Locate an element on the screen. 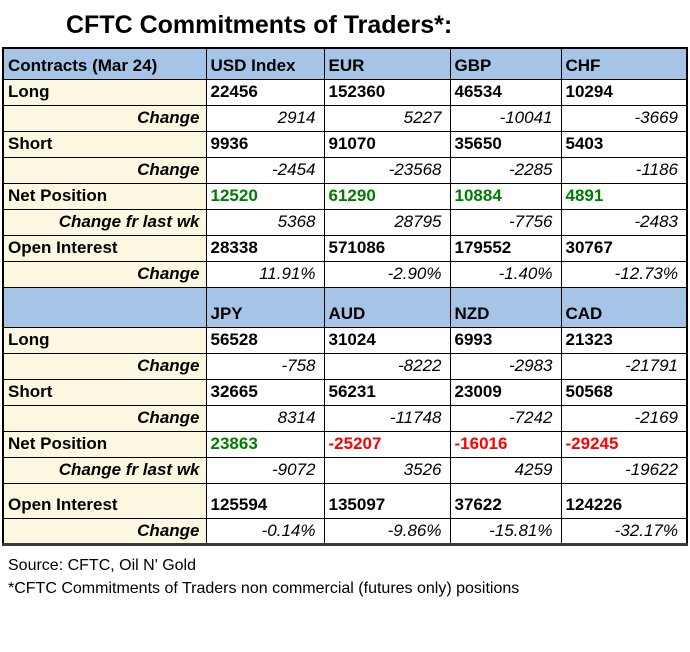 This screenshot has height=652, width=690. cell-value: 46534 is located at coordinates (505, 92).